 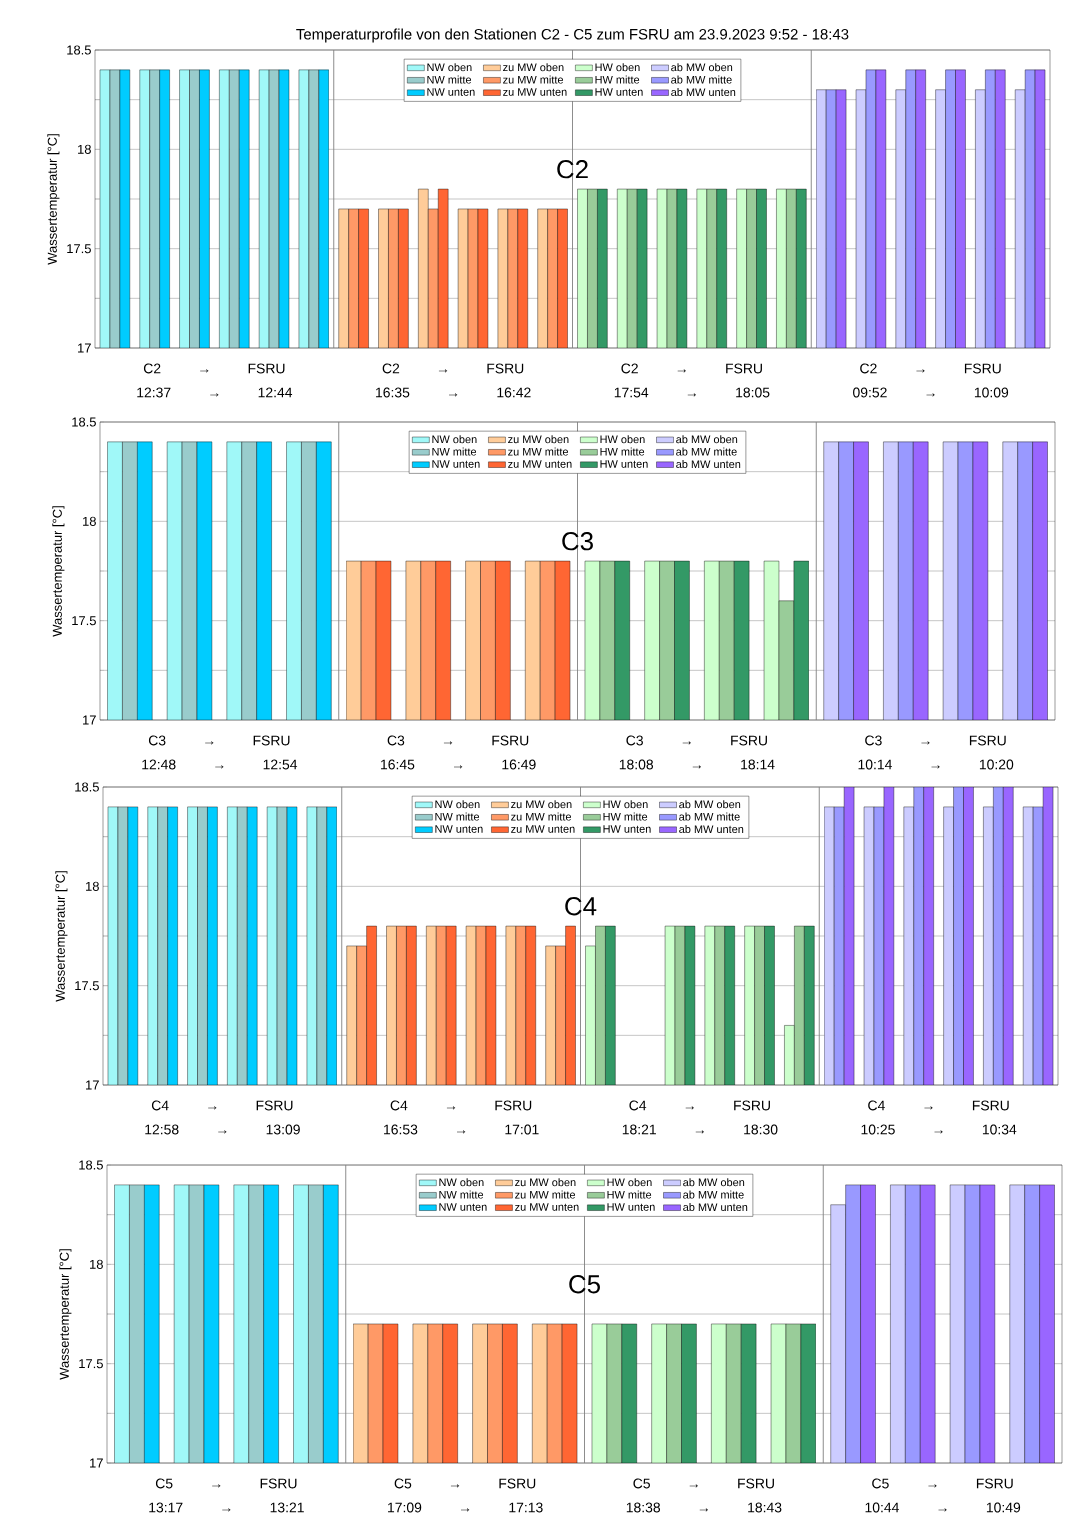 I want to click on text: 16:53 → 17:01, so click(x=461, y=1129).